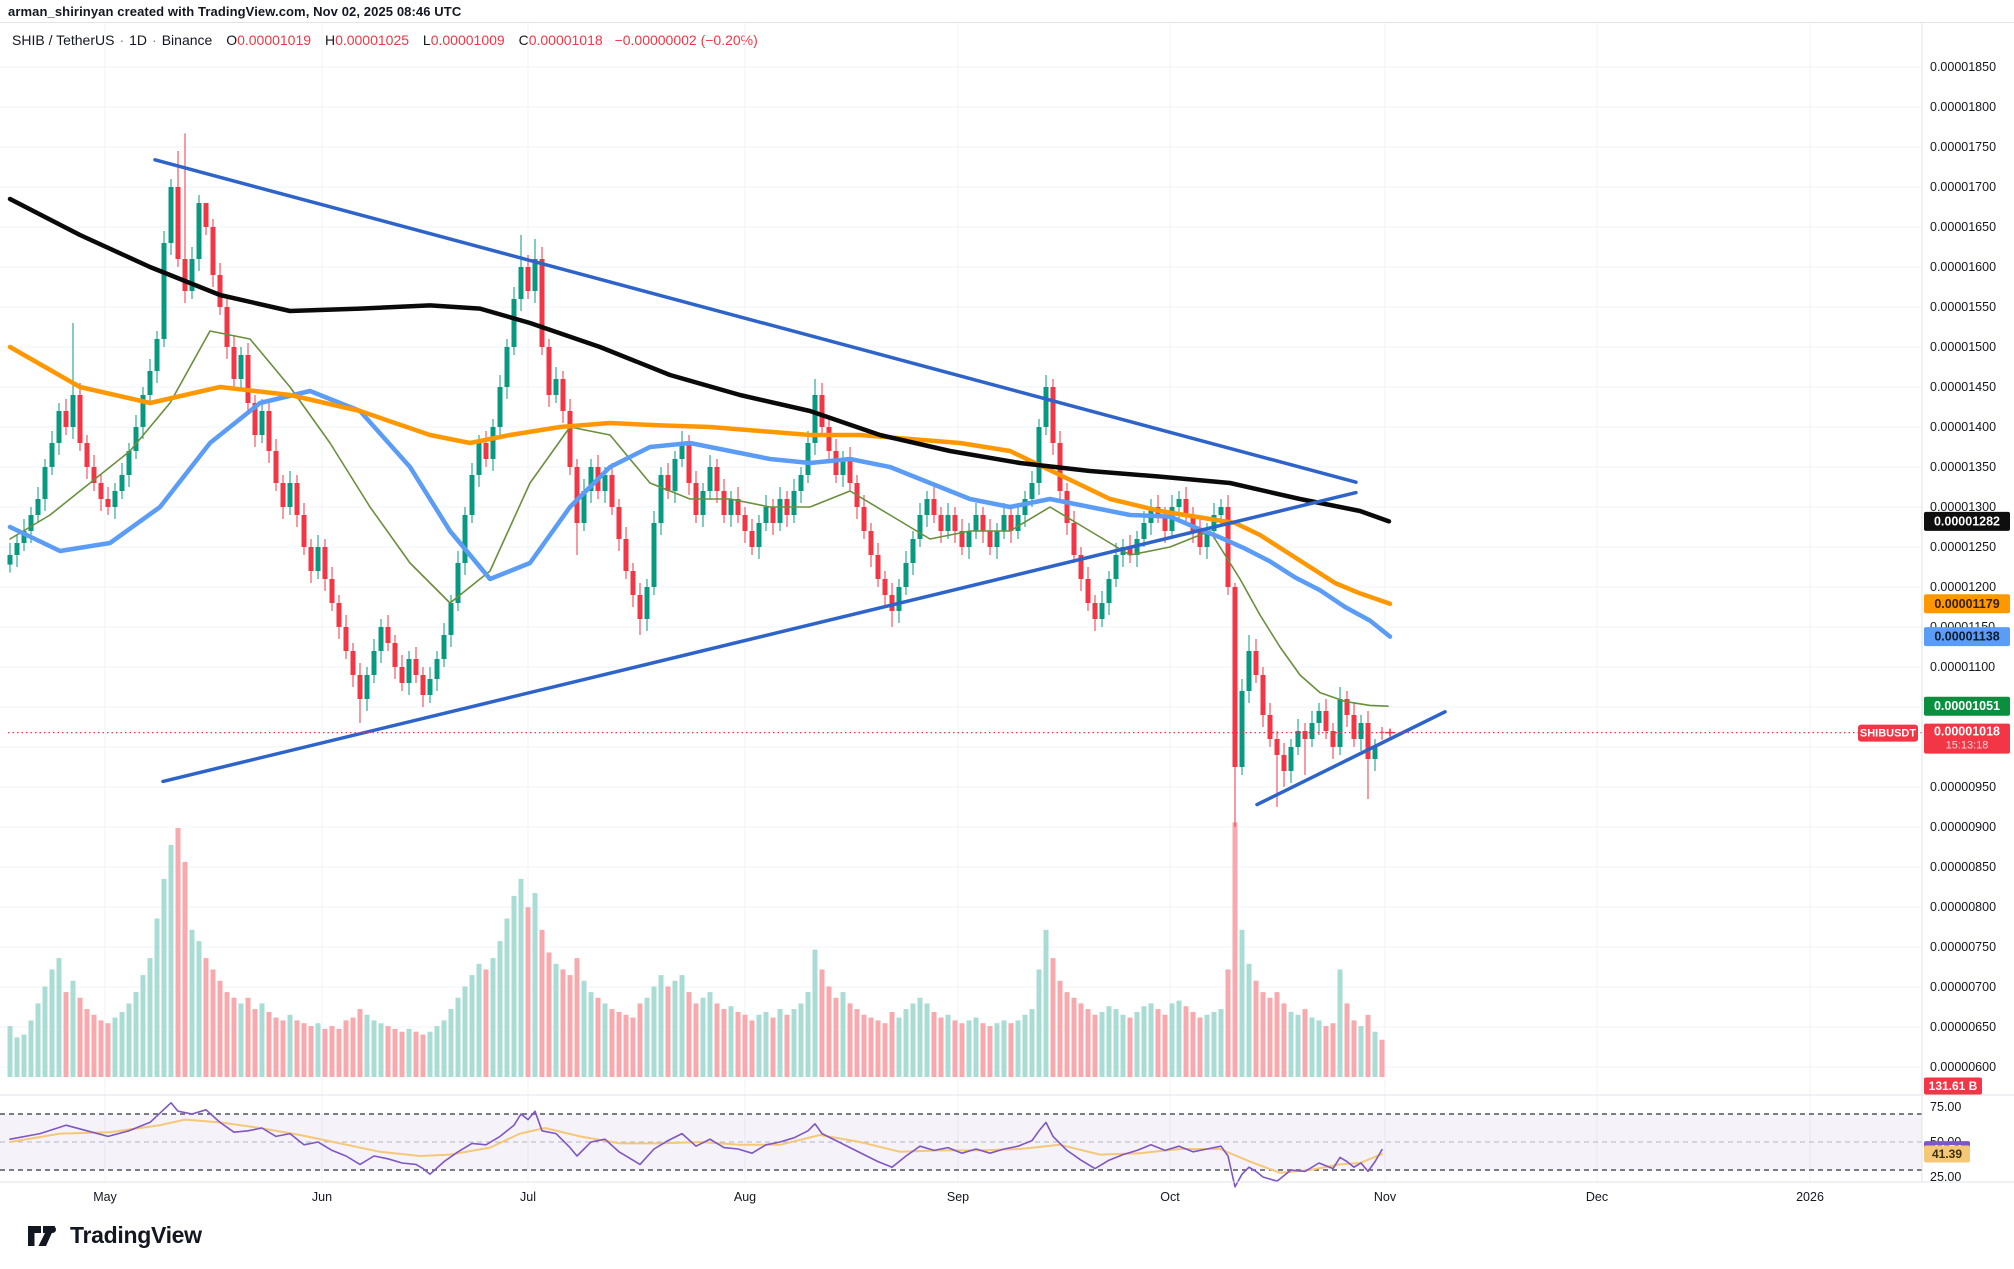 The height and width of the screenshot is (1269, 2014). What do you see at coordinates (1810, 1197) in the screenshot?
I see `time-axis-label: 2026` at bounding box center [1810, 1197].